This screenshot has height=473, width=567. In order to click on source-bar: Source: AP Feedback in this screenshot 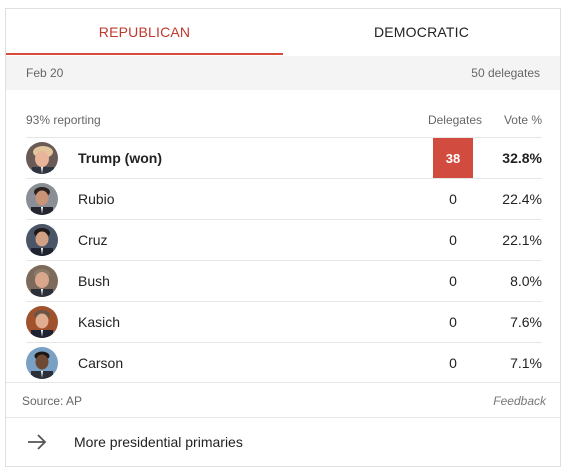, I will do `click(283, 400)`.